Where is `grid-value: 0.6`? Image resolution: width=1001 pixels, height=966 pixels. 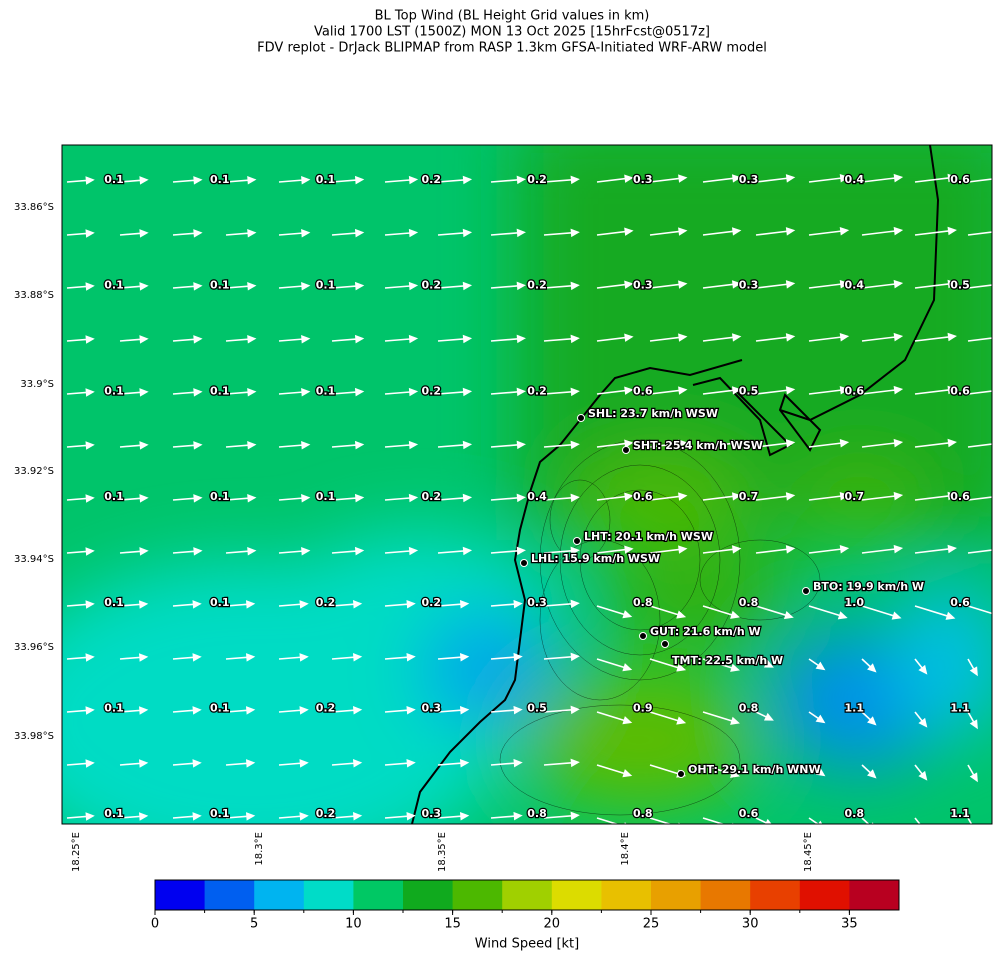
grid-value: 0.6 is located at coordinates (643, 496).